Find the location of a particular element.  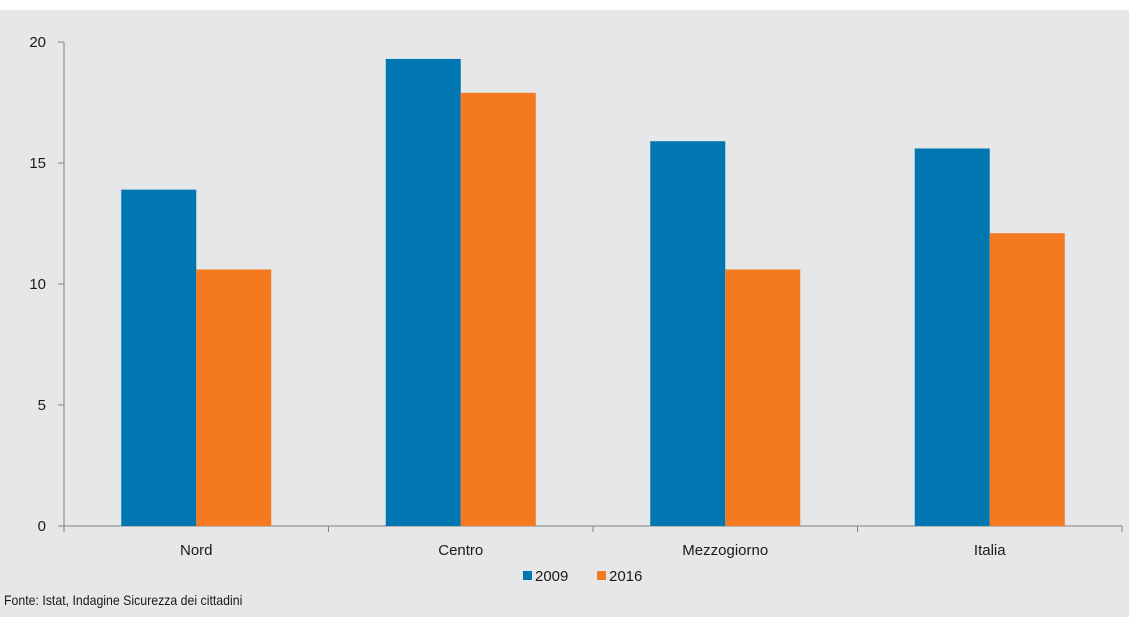

x-tick-label: Italia is located at coordinates (990, 550).